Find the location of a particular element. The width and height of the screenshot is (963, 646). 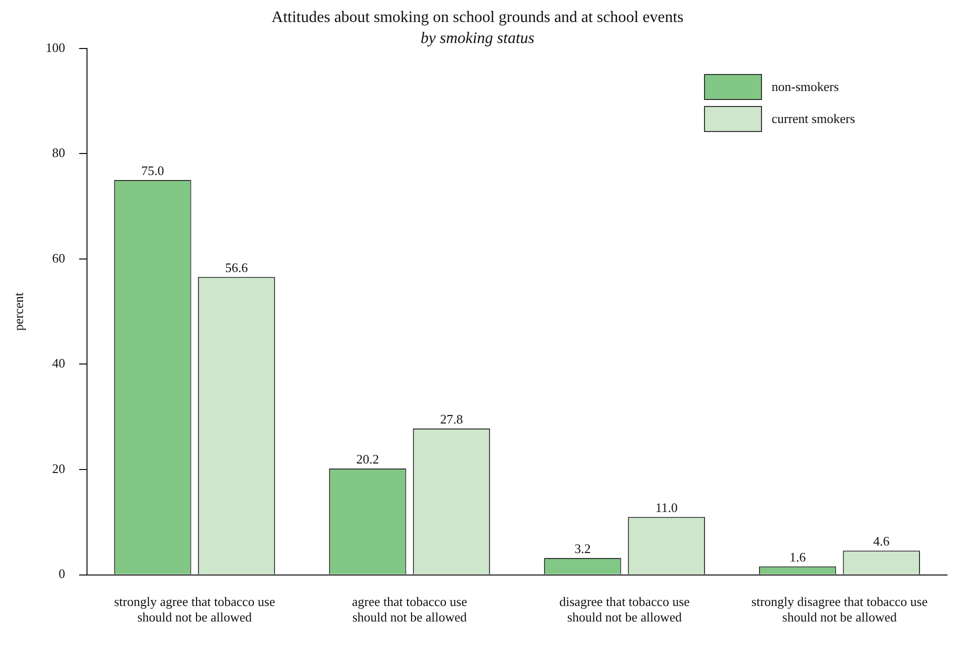

chart-title: Attitudes about smoking on school grounds and at school events is located at coordinates (478, 17).